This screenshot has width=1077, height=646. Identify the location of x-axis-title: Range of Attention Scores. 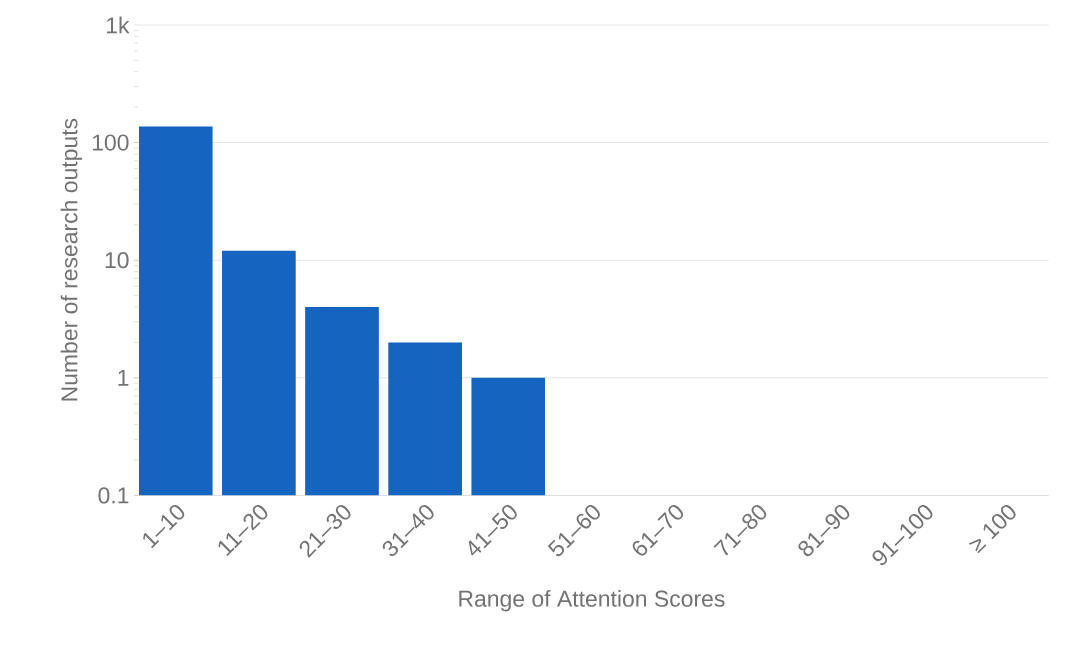
(592, 601).